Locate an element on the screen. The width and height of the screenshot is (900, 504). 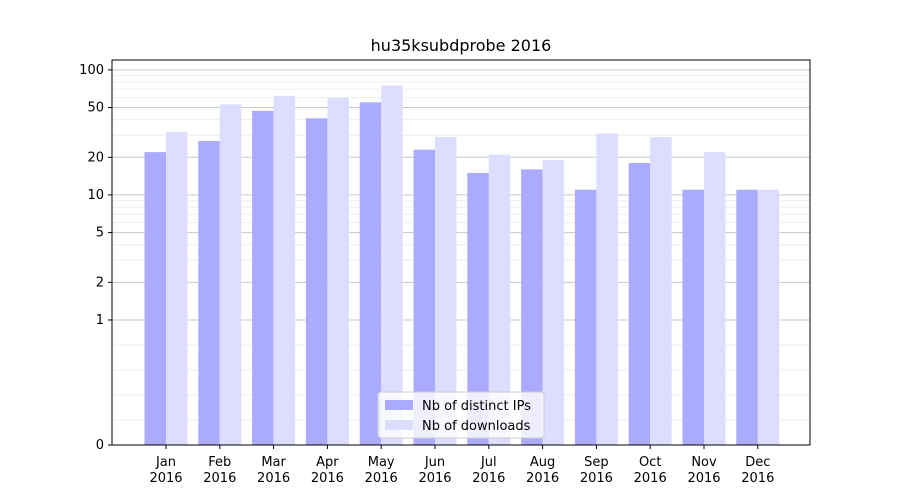
x-tick-label-month: Sep is located at coordinates (596, 462).